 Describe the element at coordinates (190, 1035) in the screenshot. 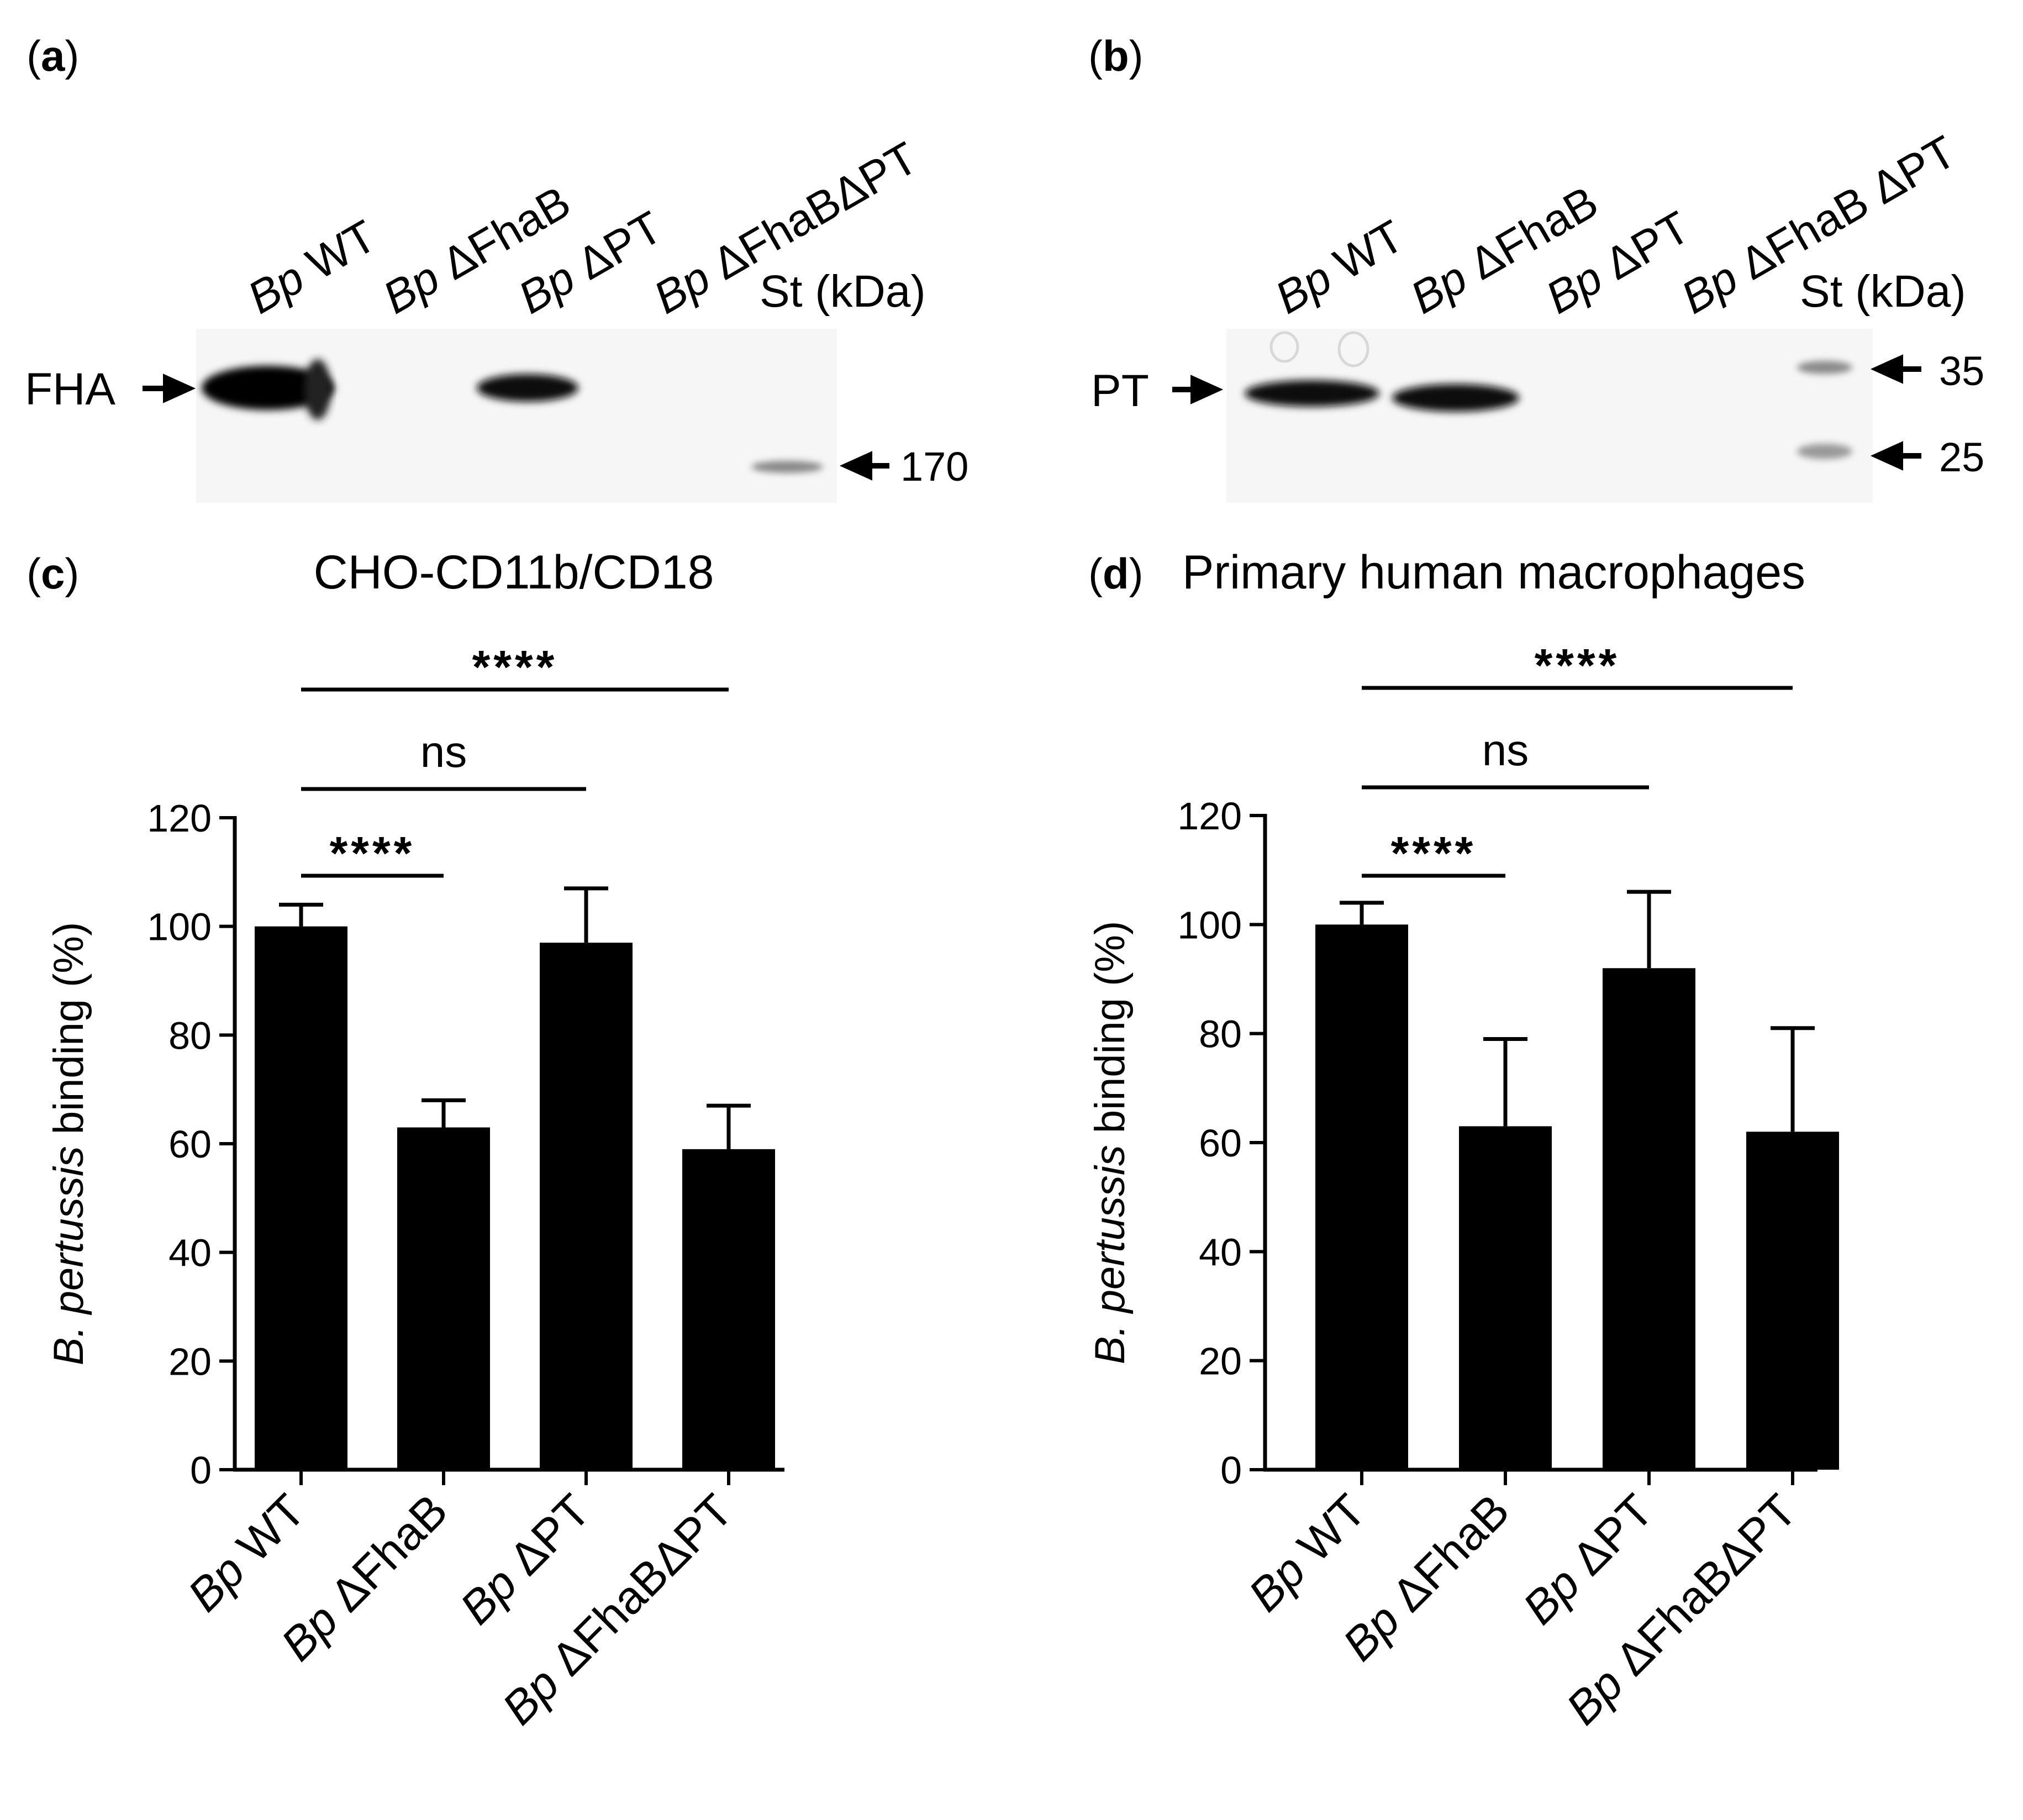

I see `chart-c-y-tick-label: 80` at that location.